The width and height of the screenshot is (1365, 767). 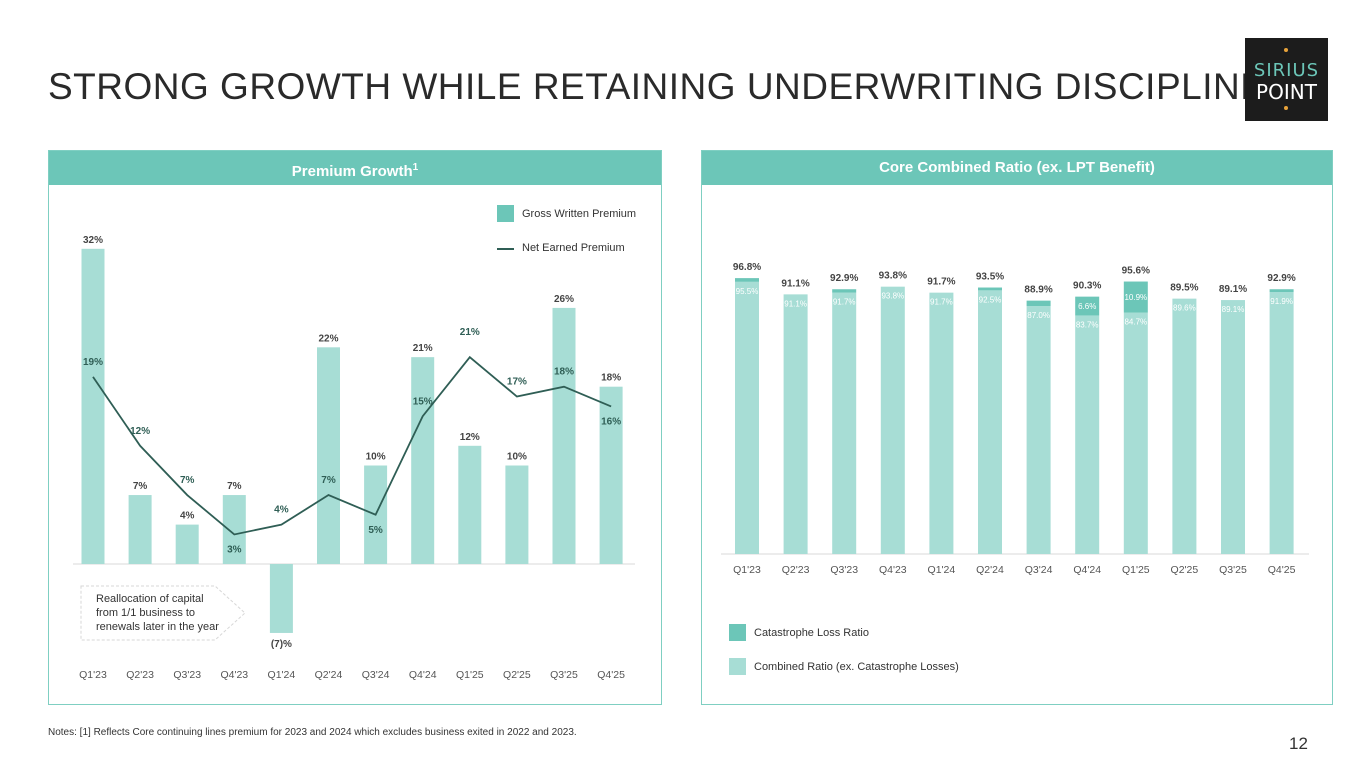 I want to click on logo-line1: SIRIUS, so click(x=1286, y=70).